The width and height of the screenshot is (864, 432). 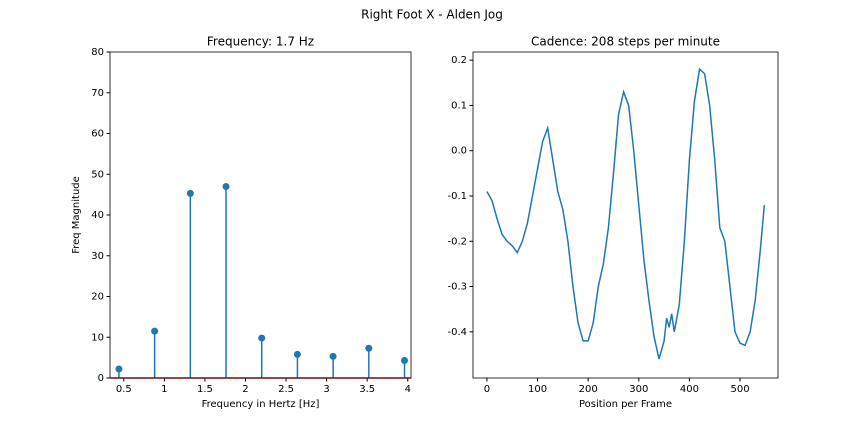 What do you see at coordinates (164, 389) in the screenshot?
I see `x-tick-label: 1` at bounding box center [164, 389].